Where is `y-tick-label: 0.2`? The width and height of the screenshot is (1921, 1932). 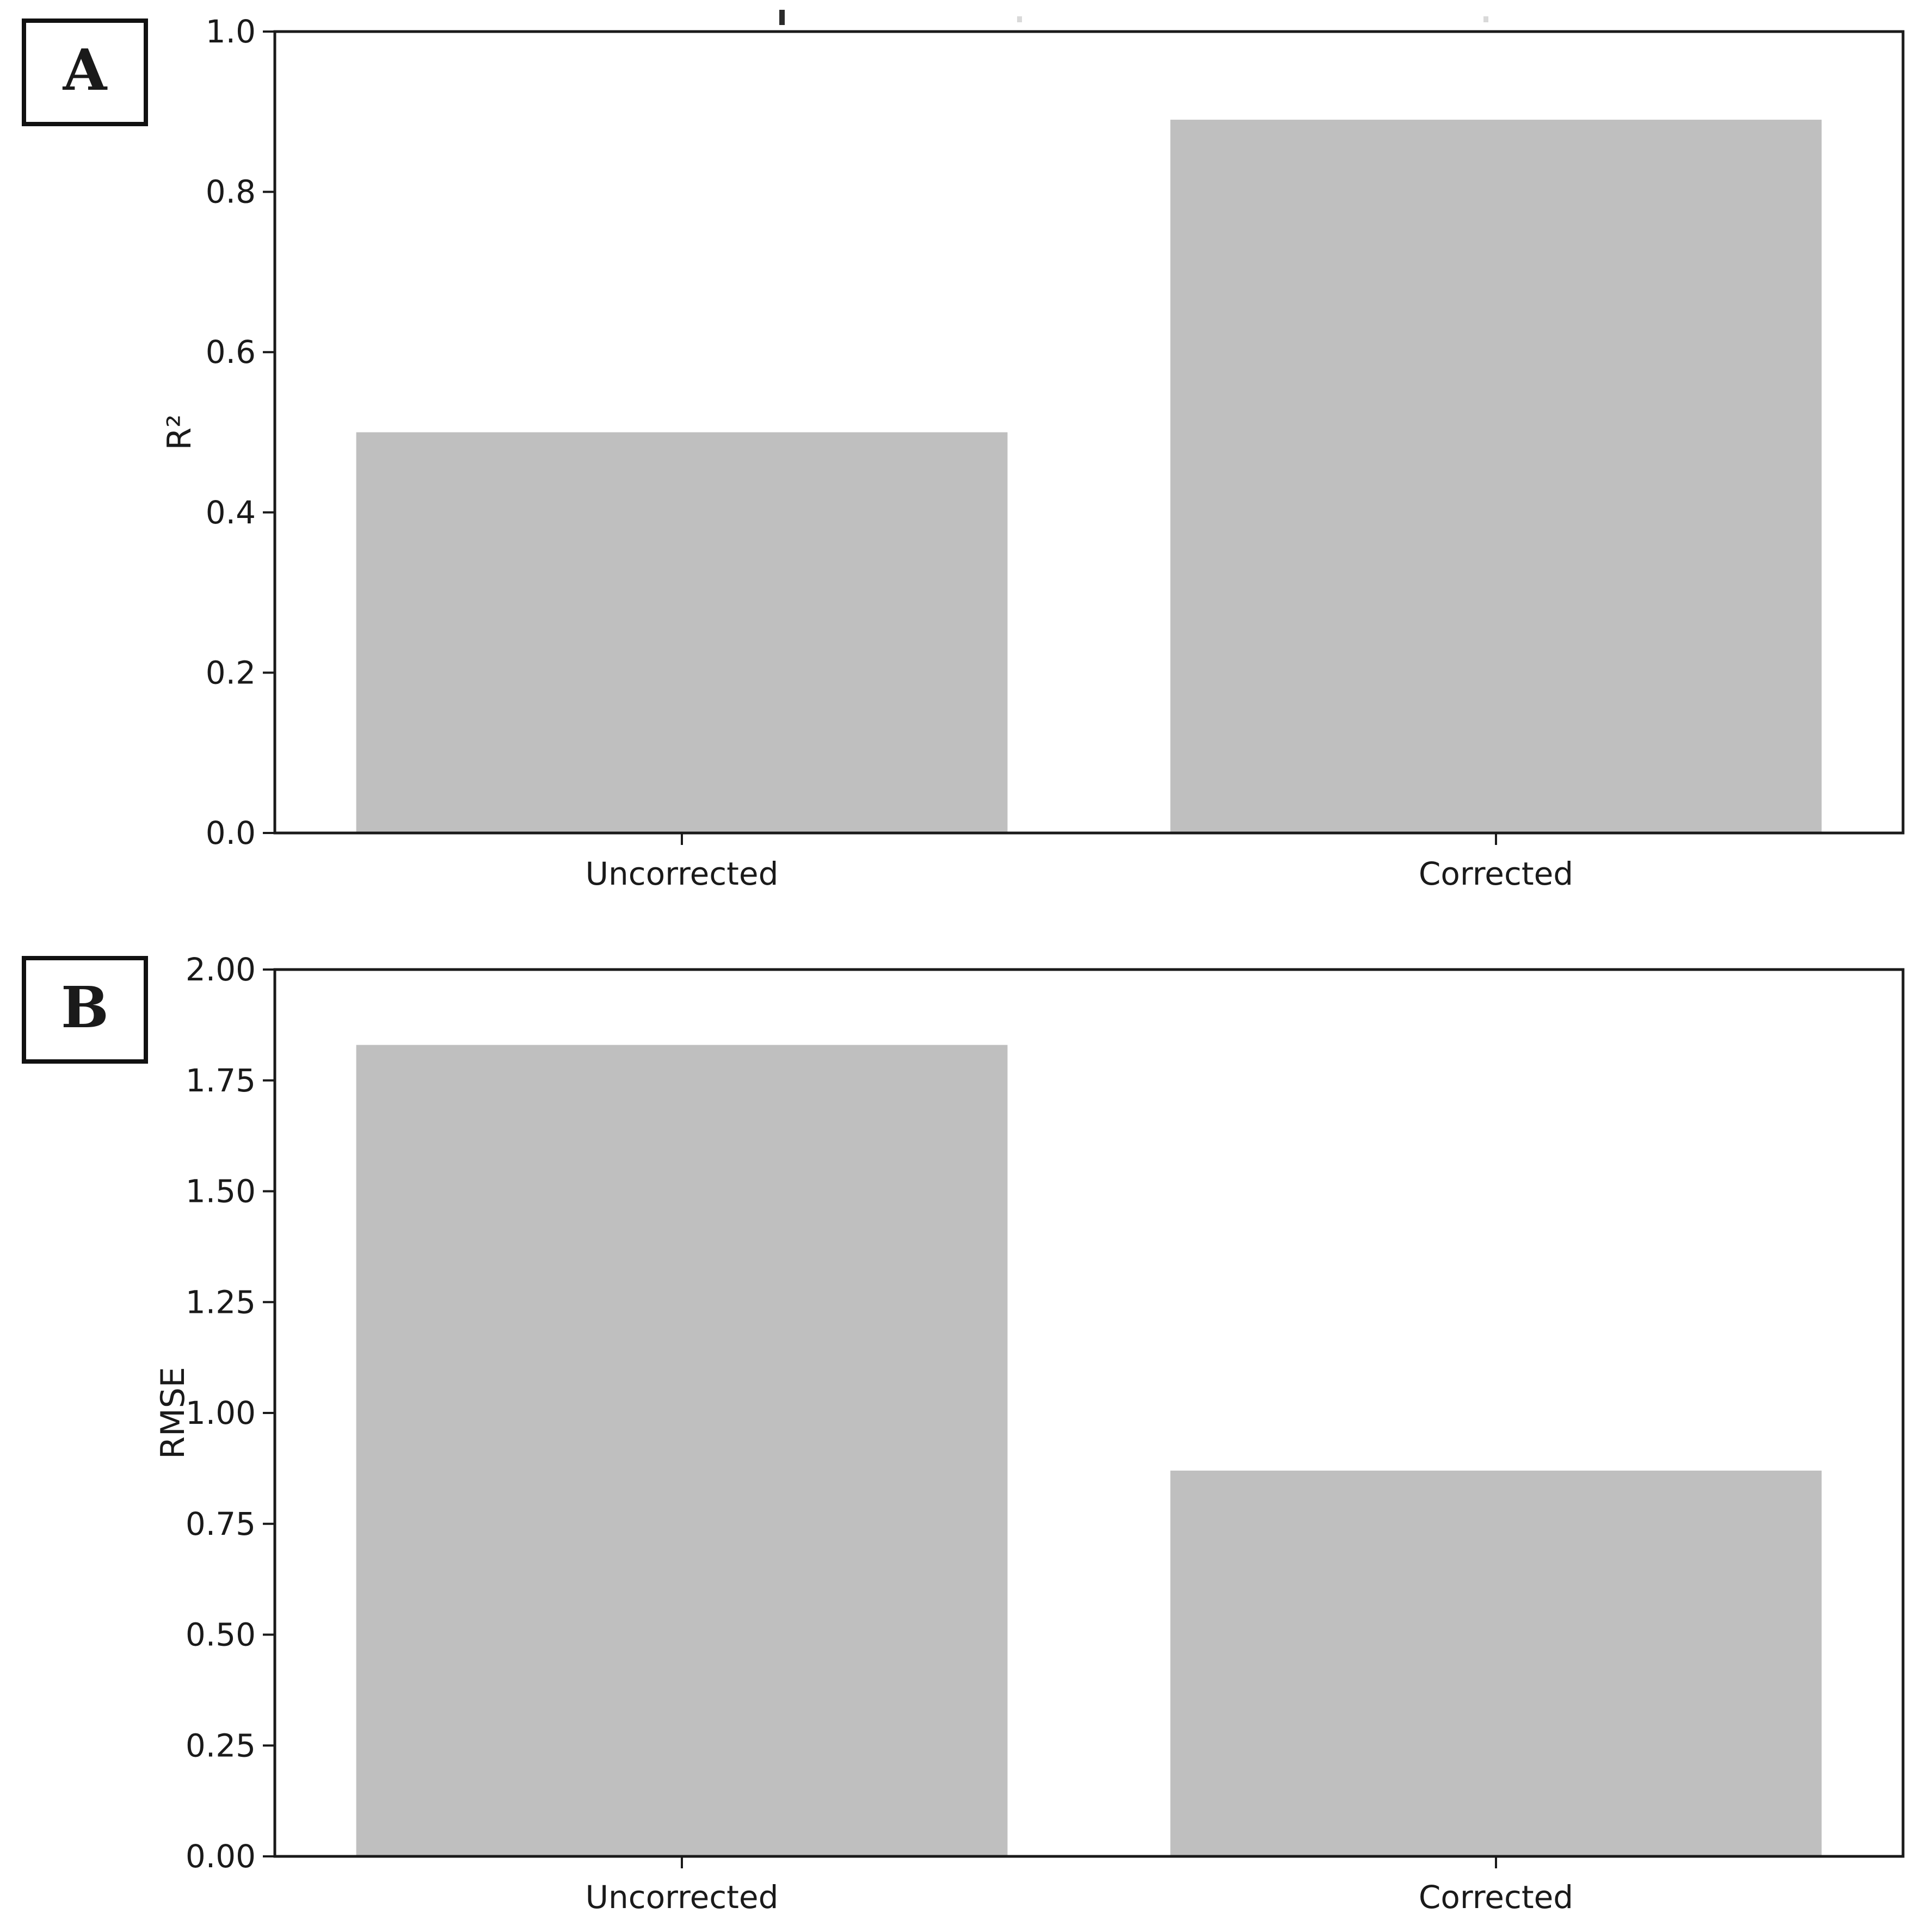 y-tick-label: 0.2 is located at coordinates (231, 673).